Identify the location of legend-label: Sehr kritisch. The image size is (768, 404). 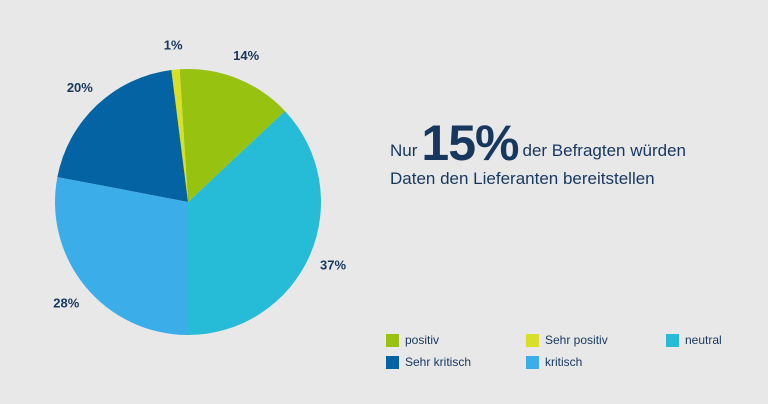
(438, 362).